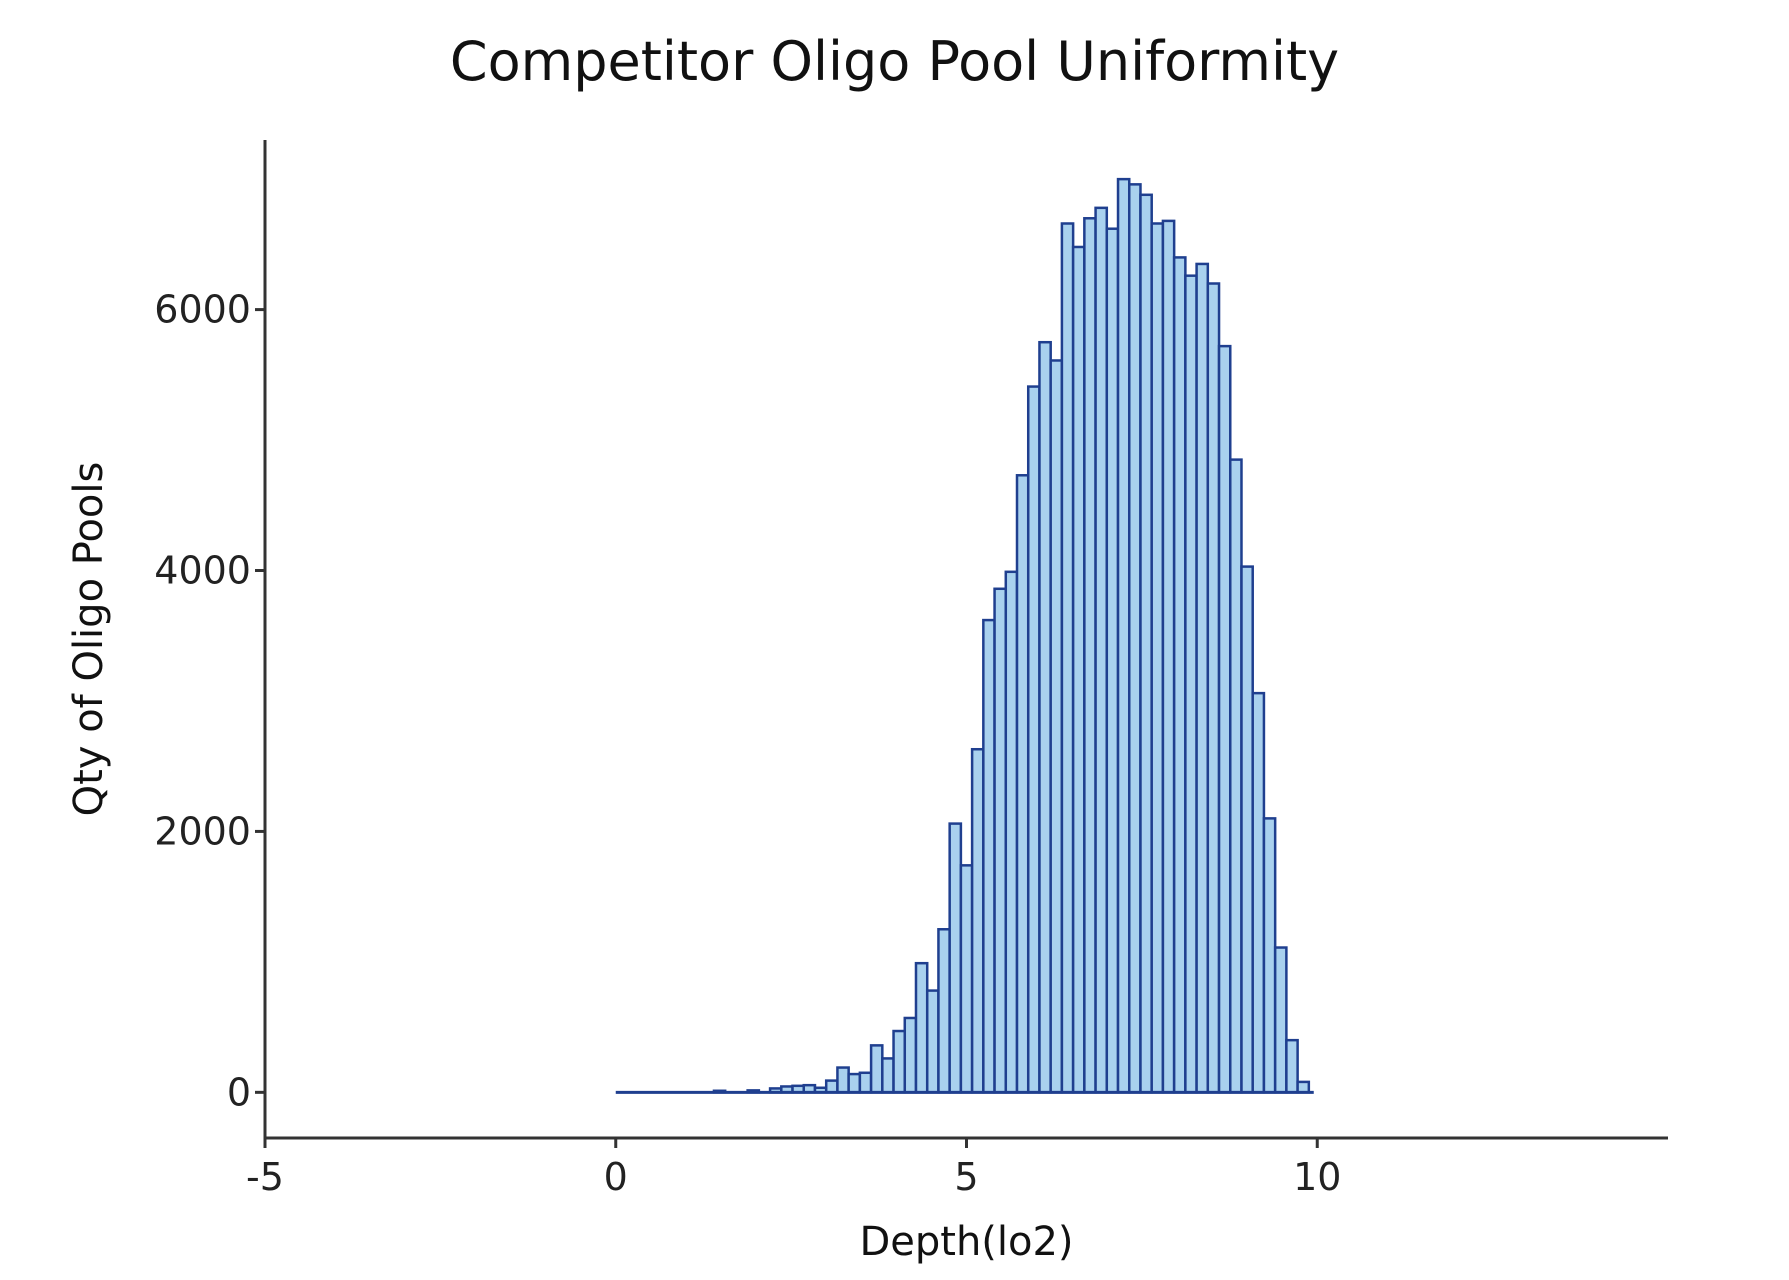 This screenshot has height=1280, width=1789. Describe the element at coordinates (239, 1092) in the screenshot. I see `y-tick-label: 0` at that location.